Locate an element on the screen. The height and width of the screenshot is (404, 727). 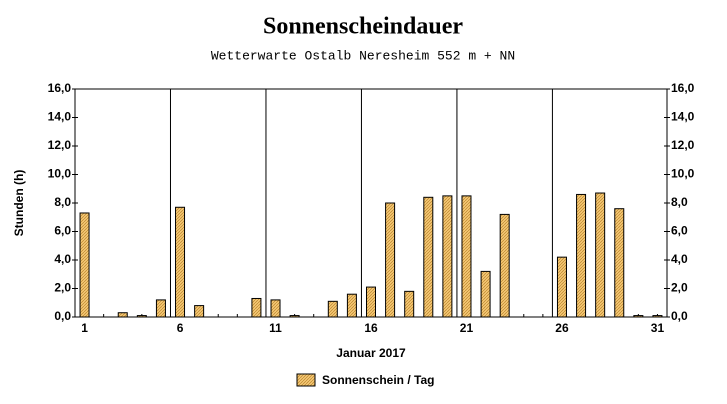
x-axis-label: Januar 2017 is located at coordinates (371, 353).